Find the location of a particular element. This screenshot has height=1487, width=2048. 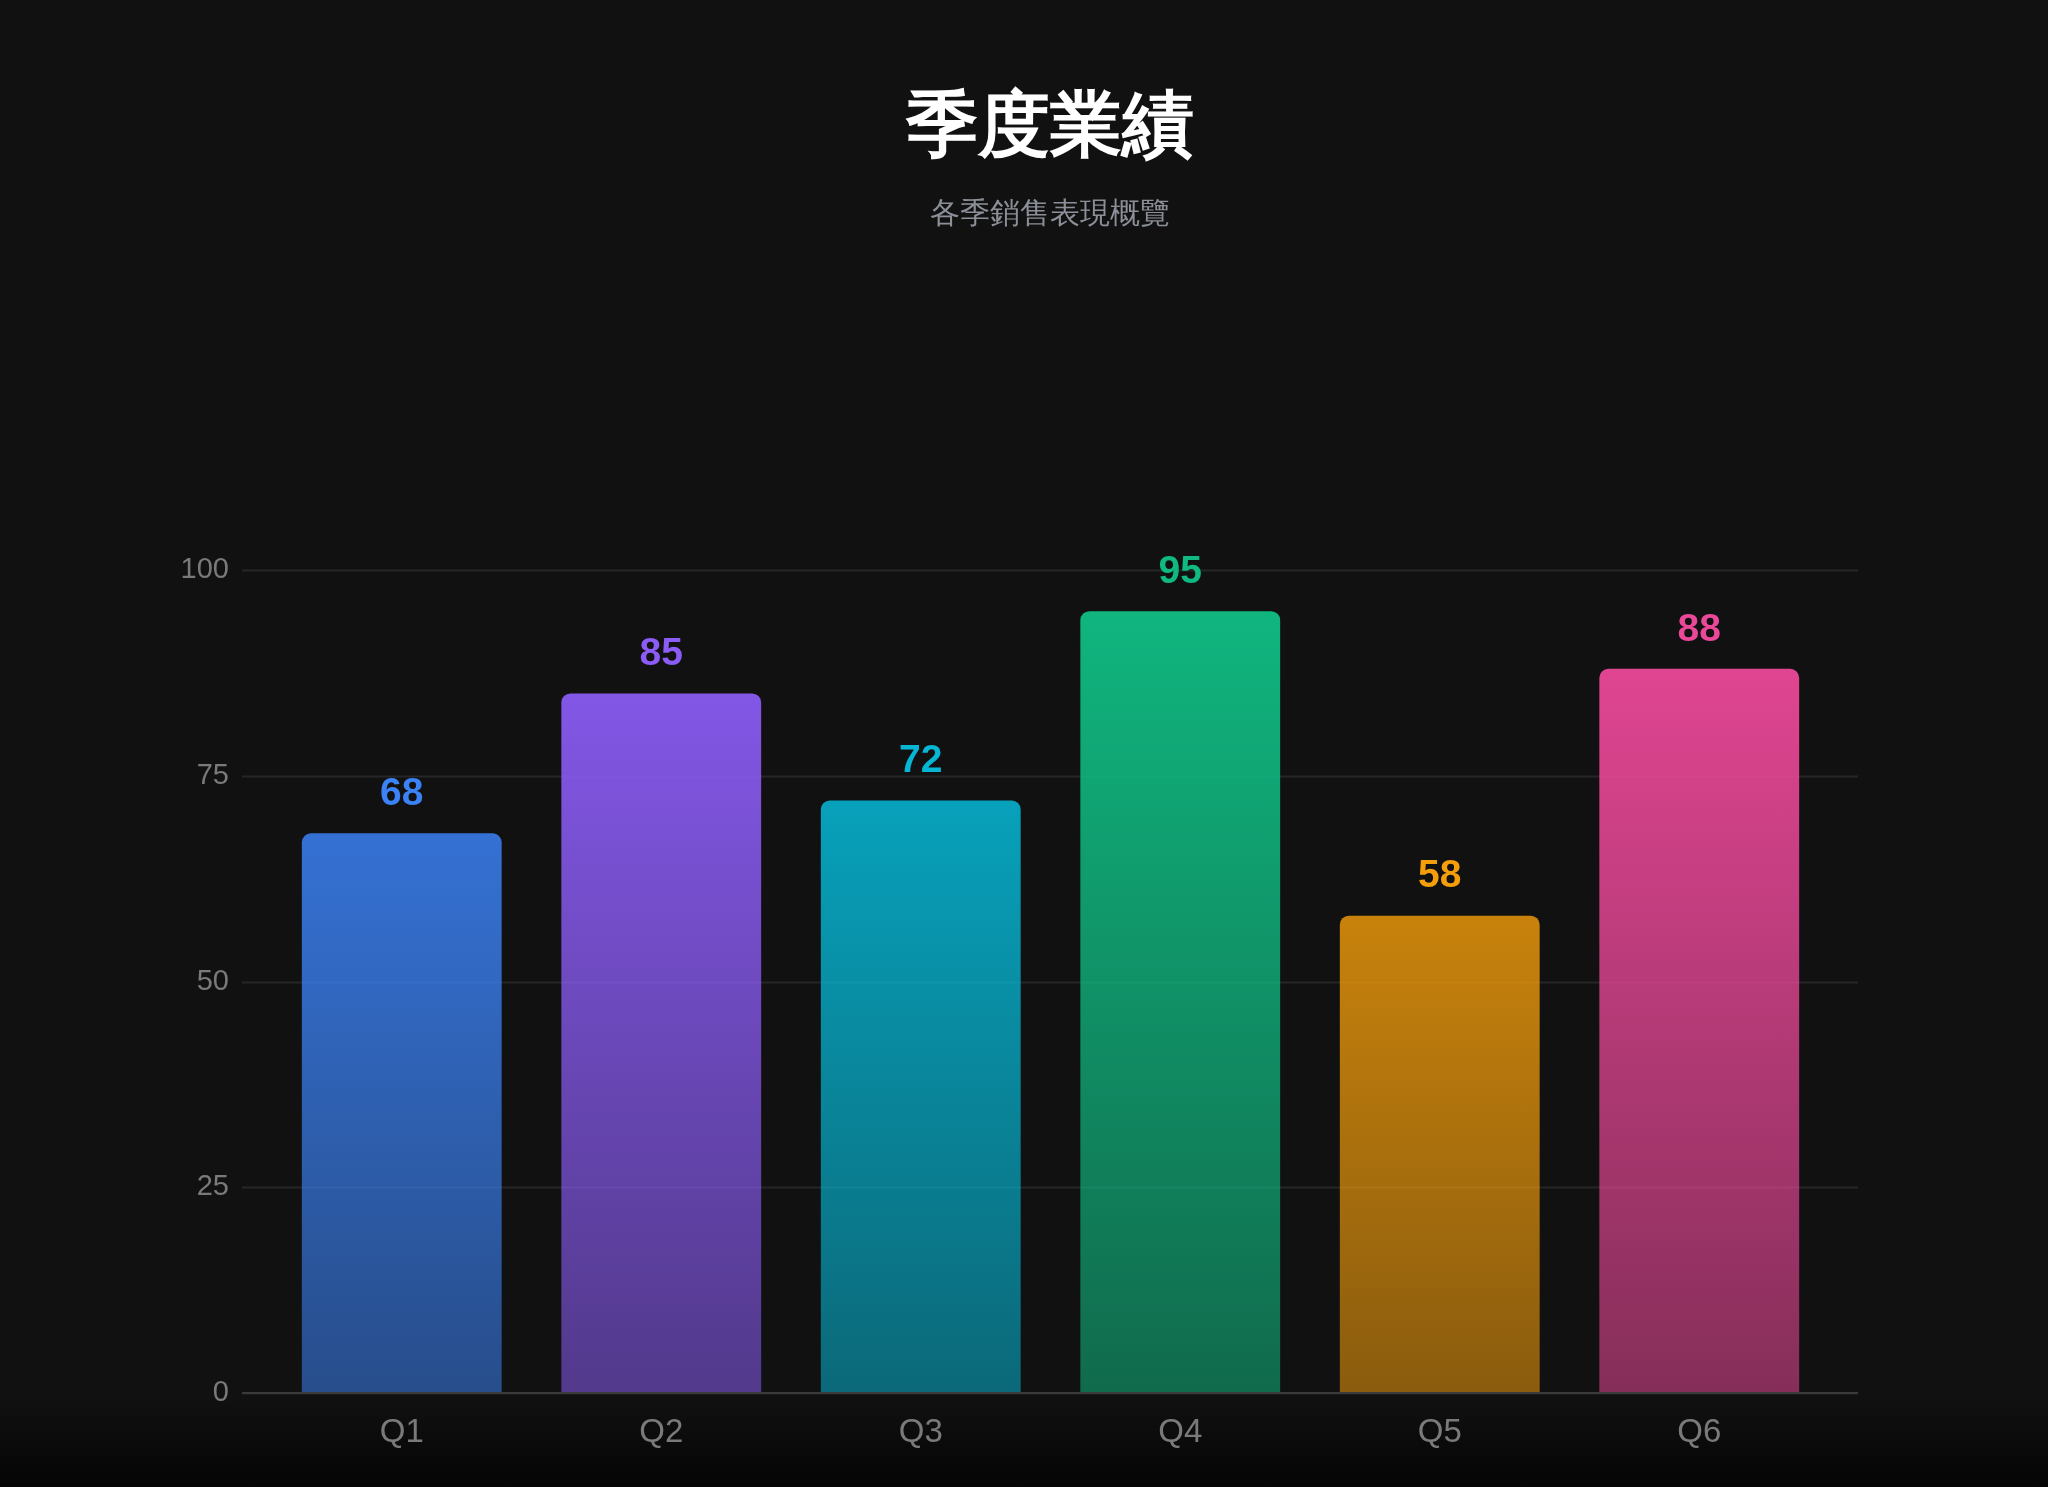

x-tick-label: Q1 is located at coordinates (401, 1430).